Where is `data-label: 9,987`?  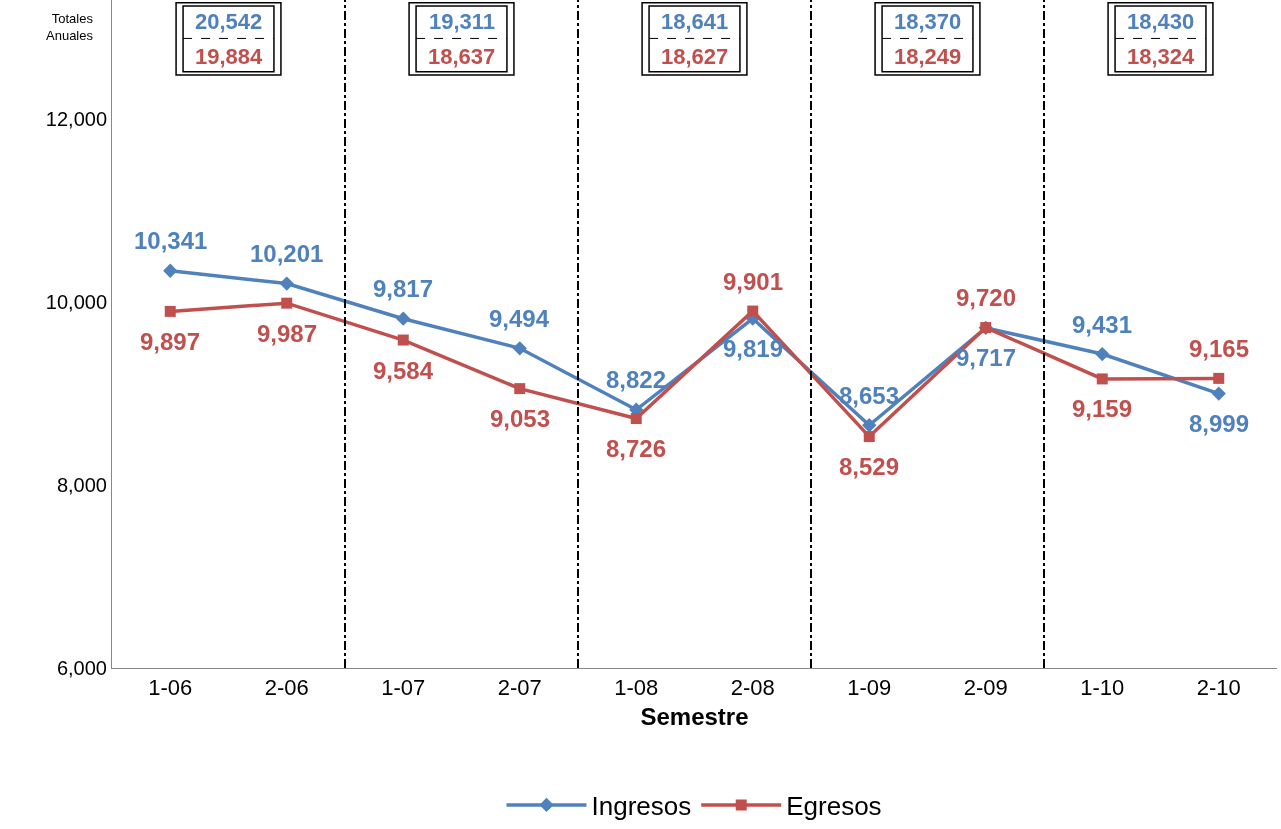
data-label: 9,987 is located at coordinates (287, 333).